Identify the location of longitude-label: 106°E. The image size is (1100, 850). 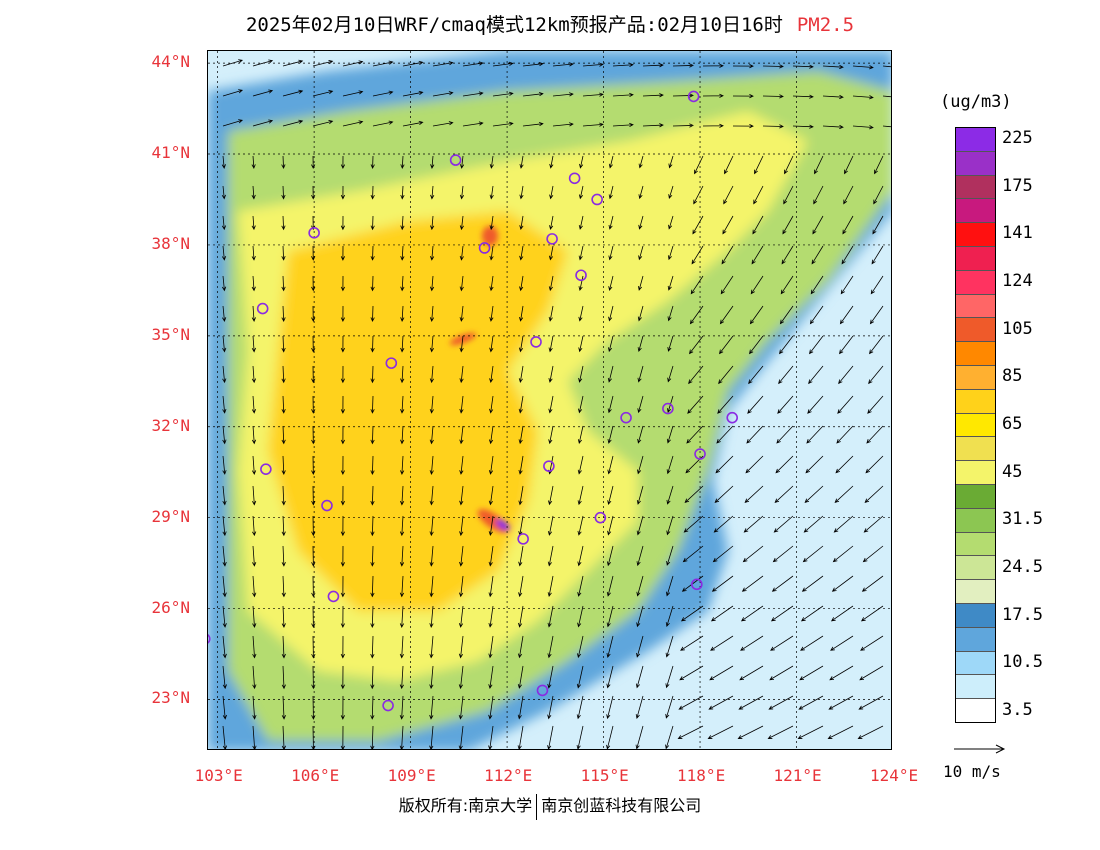
(315, 775).